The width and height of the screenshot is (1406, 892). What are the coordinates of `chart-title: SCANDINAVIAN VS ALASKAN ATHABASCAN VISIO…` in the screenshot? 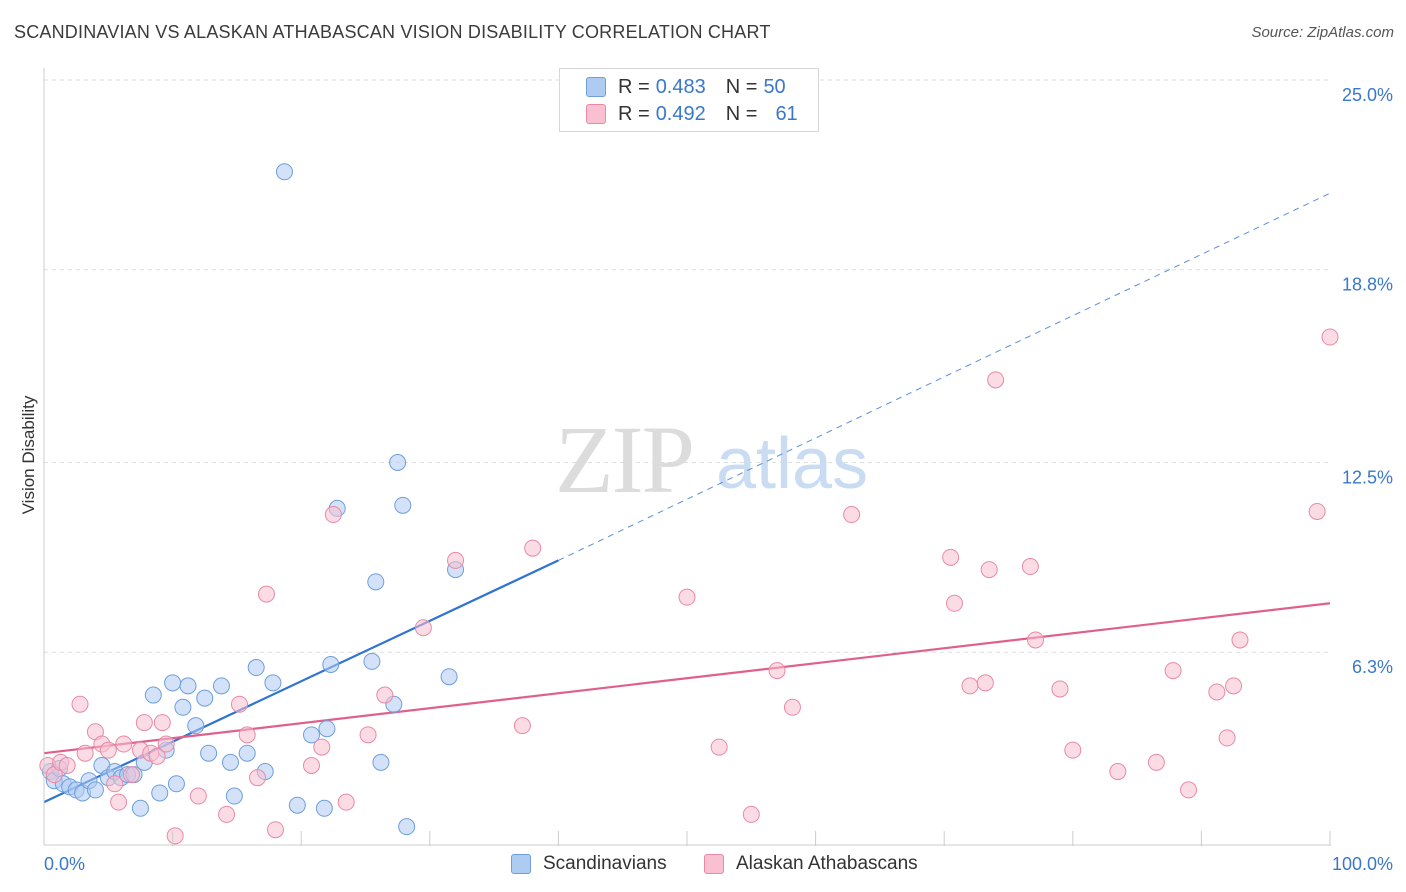 It's located at (392, 32).